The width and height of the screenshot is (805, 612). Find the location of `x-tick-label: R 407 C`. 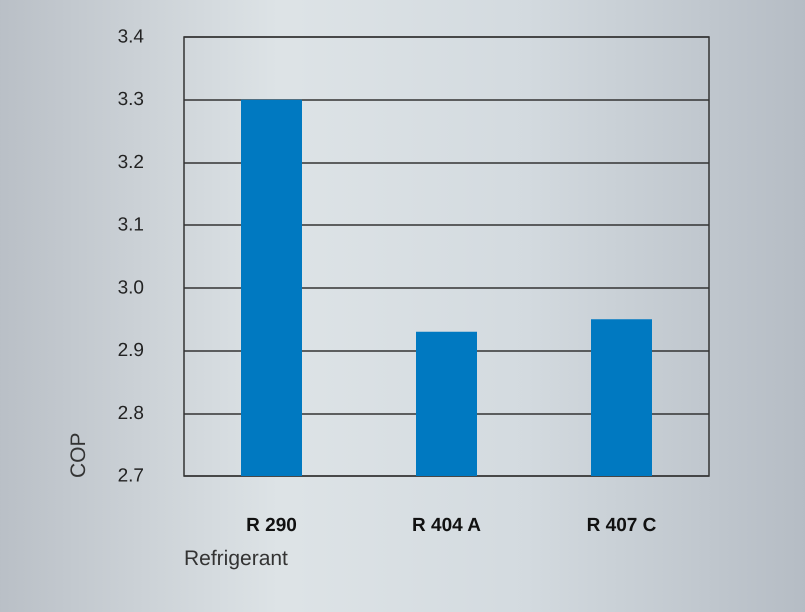

x-tick-label: R 407 C is located at coordinates (621, 525).